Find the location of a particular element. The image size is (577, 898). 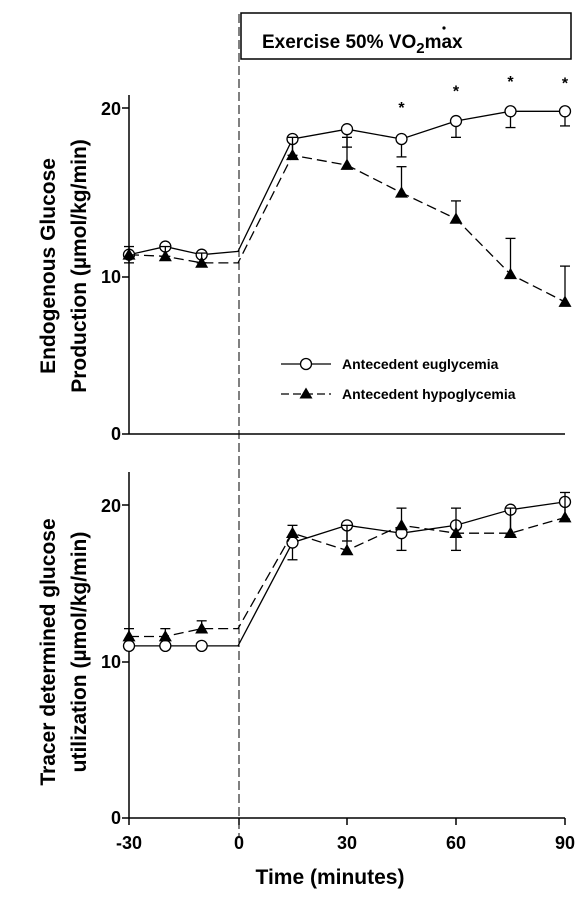

banner-suffix: max is located at coordinates (444, 42).